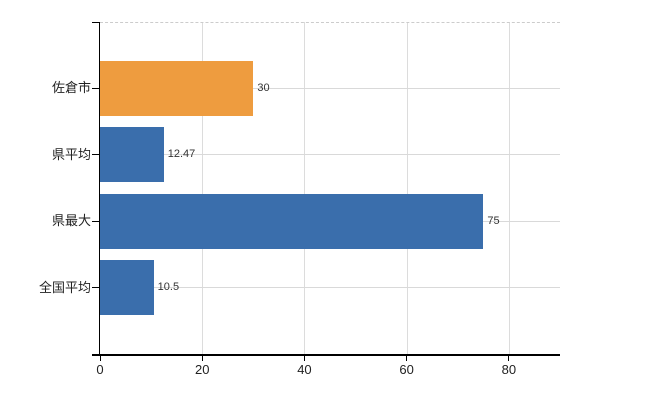 The image size is (650, 400). I want to click on category-label: 佐倉市, so click(71, 88).